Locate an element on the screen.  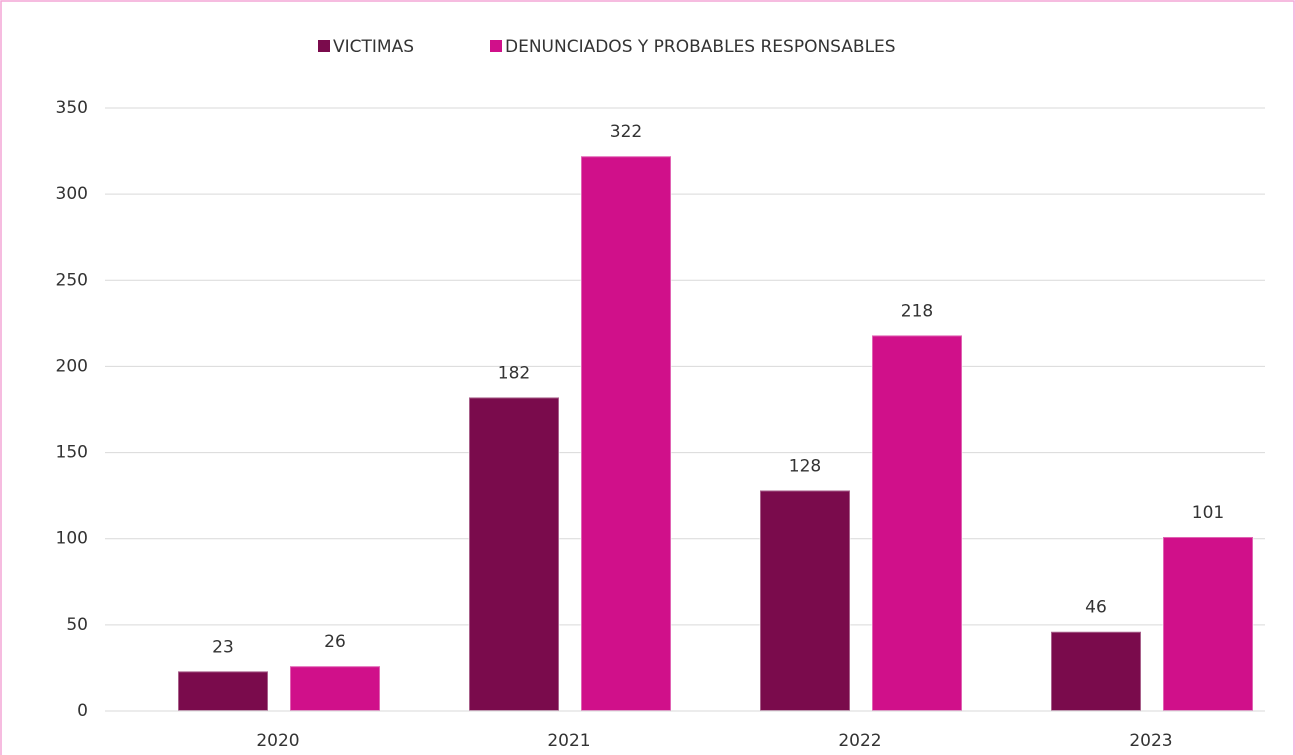
data-label: 26 is located at coordinates (335, 642).